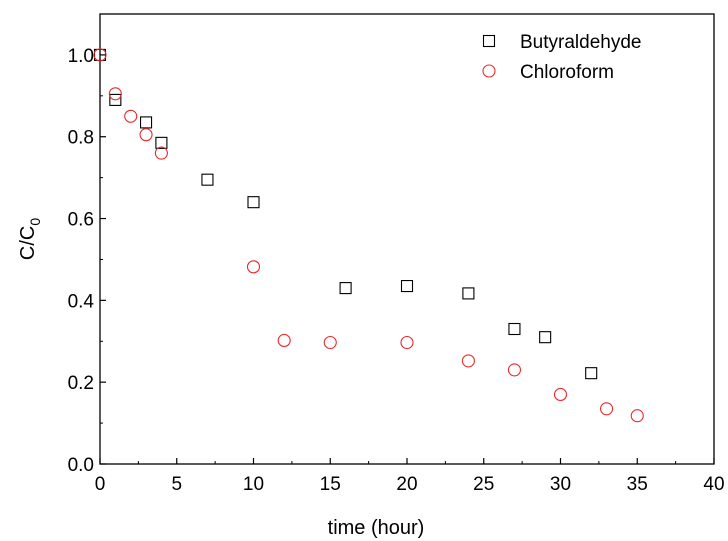  I want to click on legend-item: Butyraldehyde, so click(561, 42).